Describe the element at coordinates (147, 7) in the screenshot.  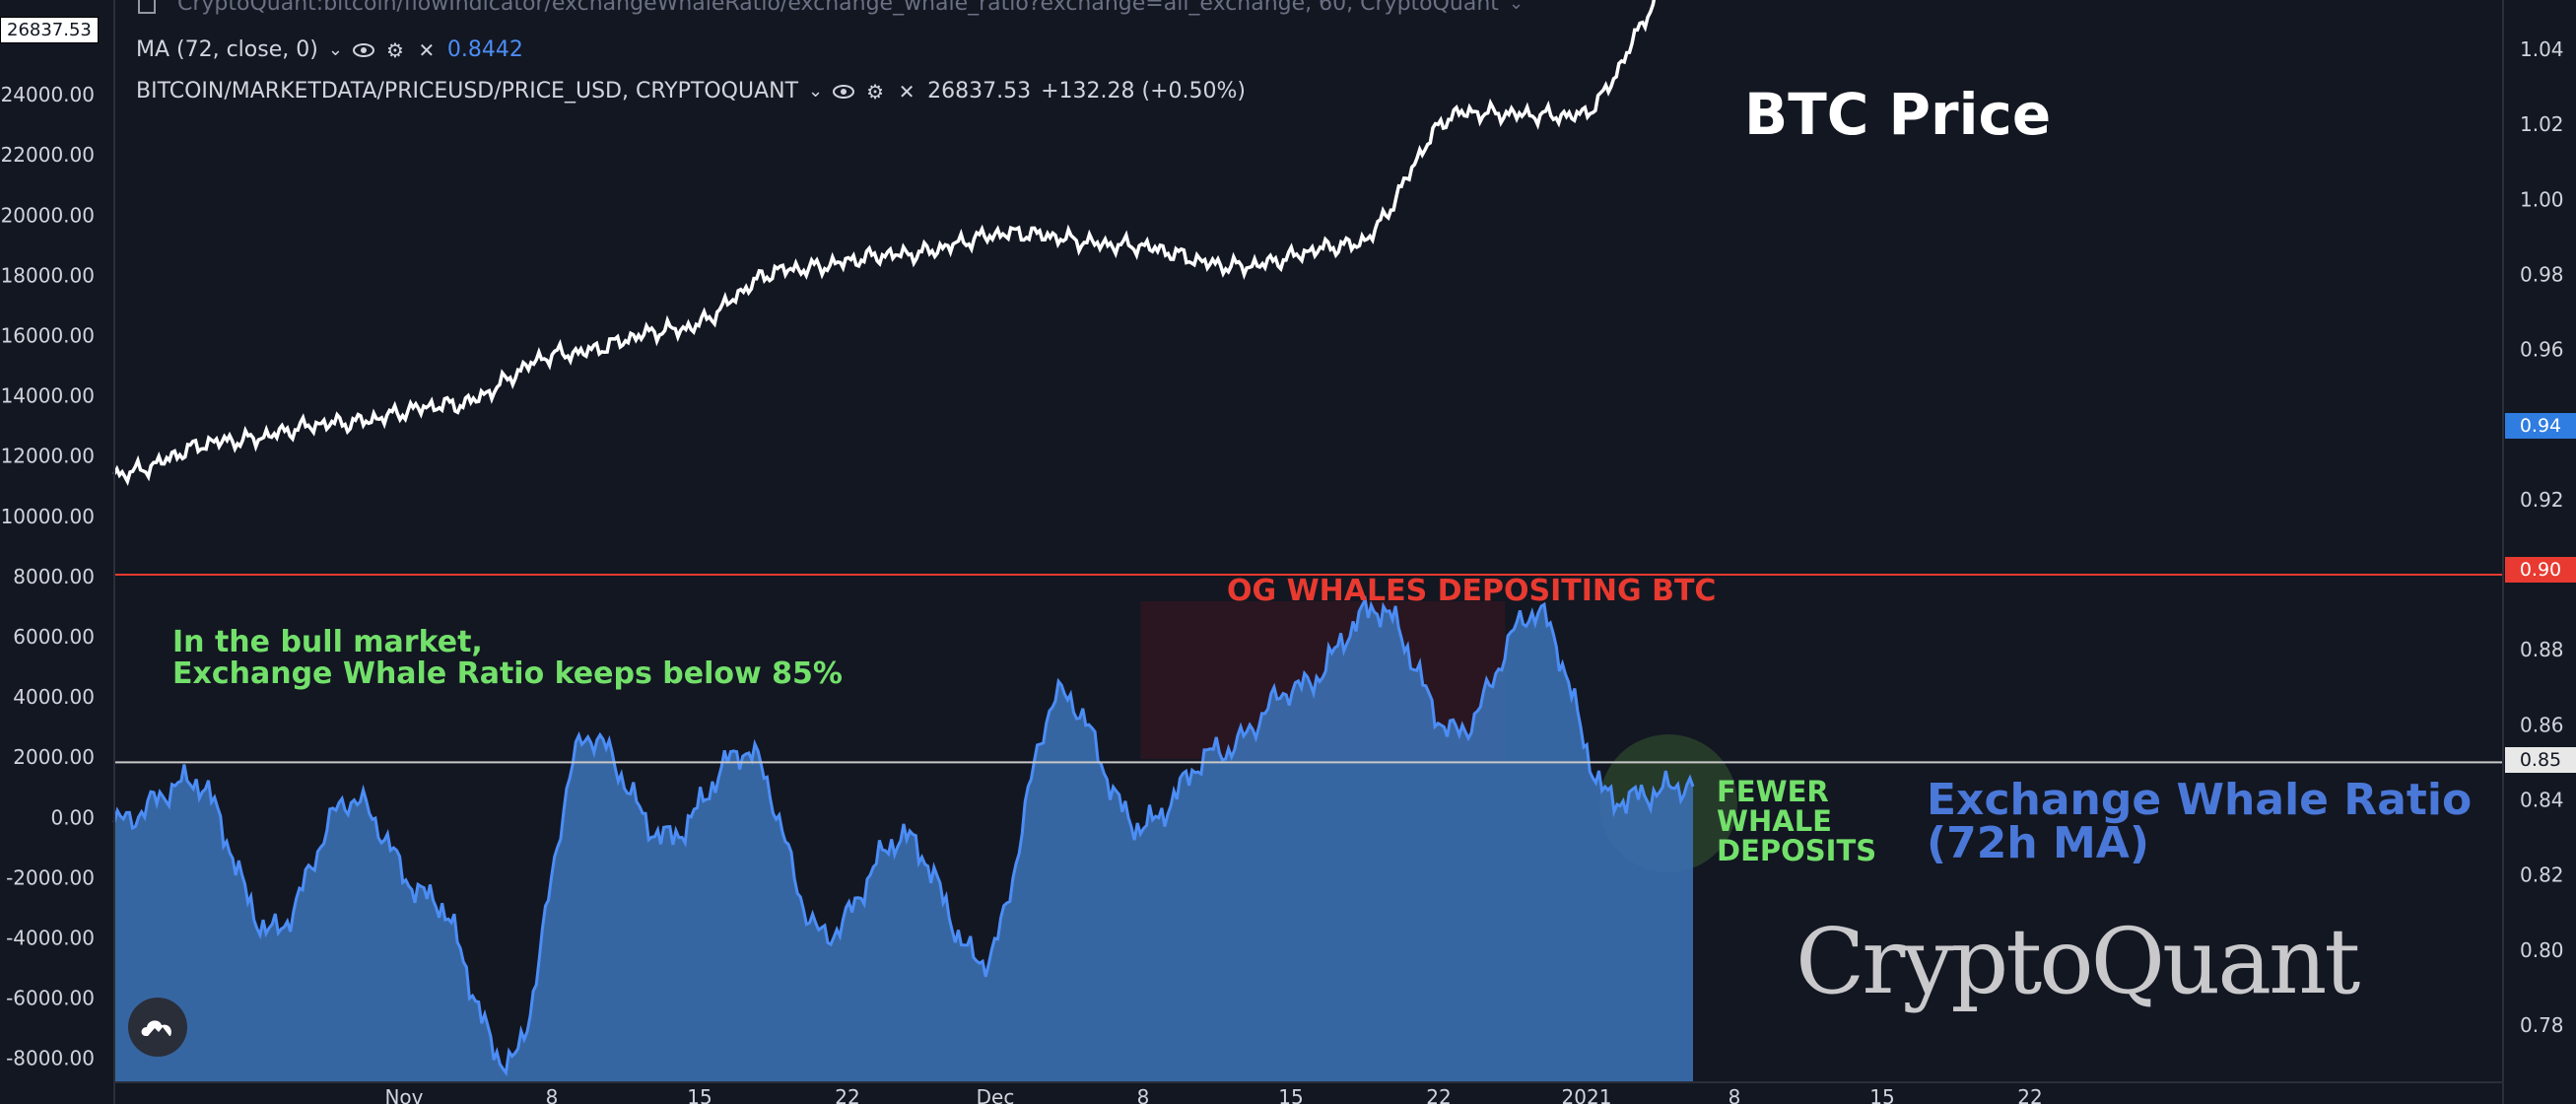
I see `collapse-pane-button` at that location.